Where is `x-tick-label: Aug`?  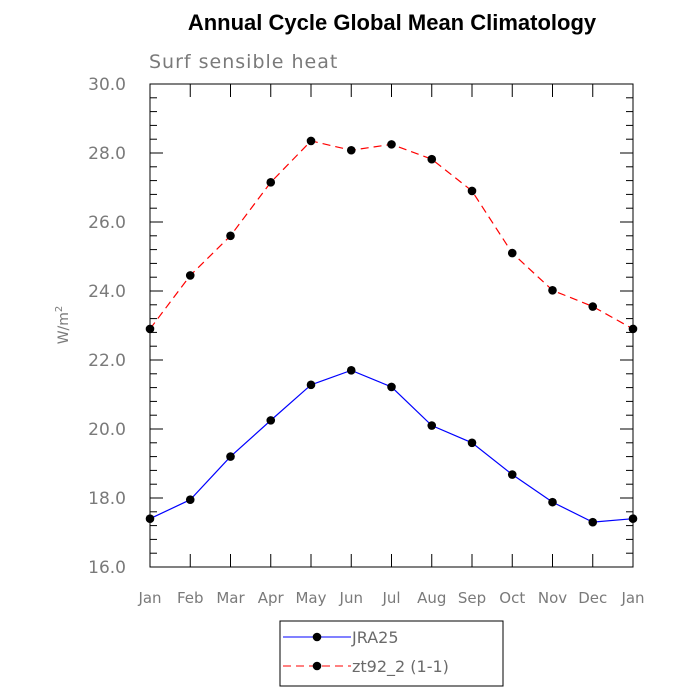
x-tick-label: Aug is located at coordinates (431, 598).